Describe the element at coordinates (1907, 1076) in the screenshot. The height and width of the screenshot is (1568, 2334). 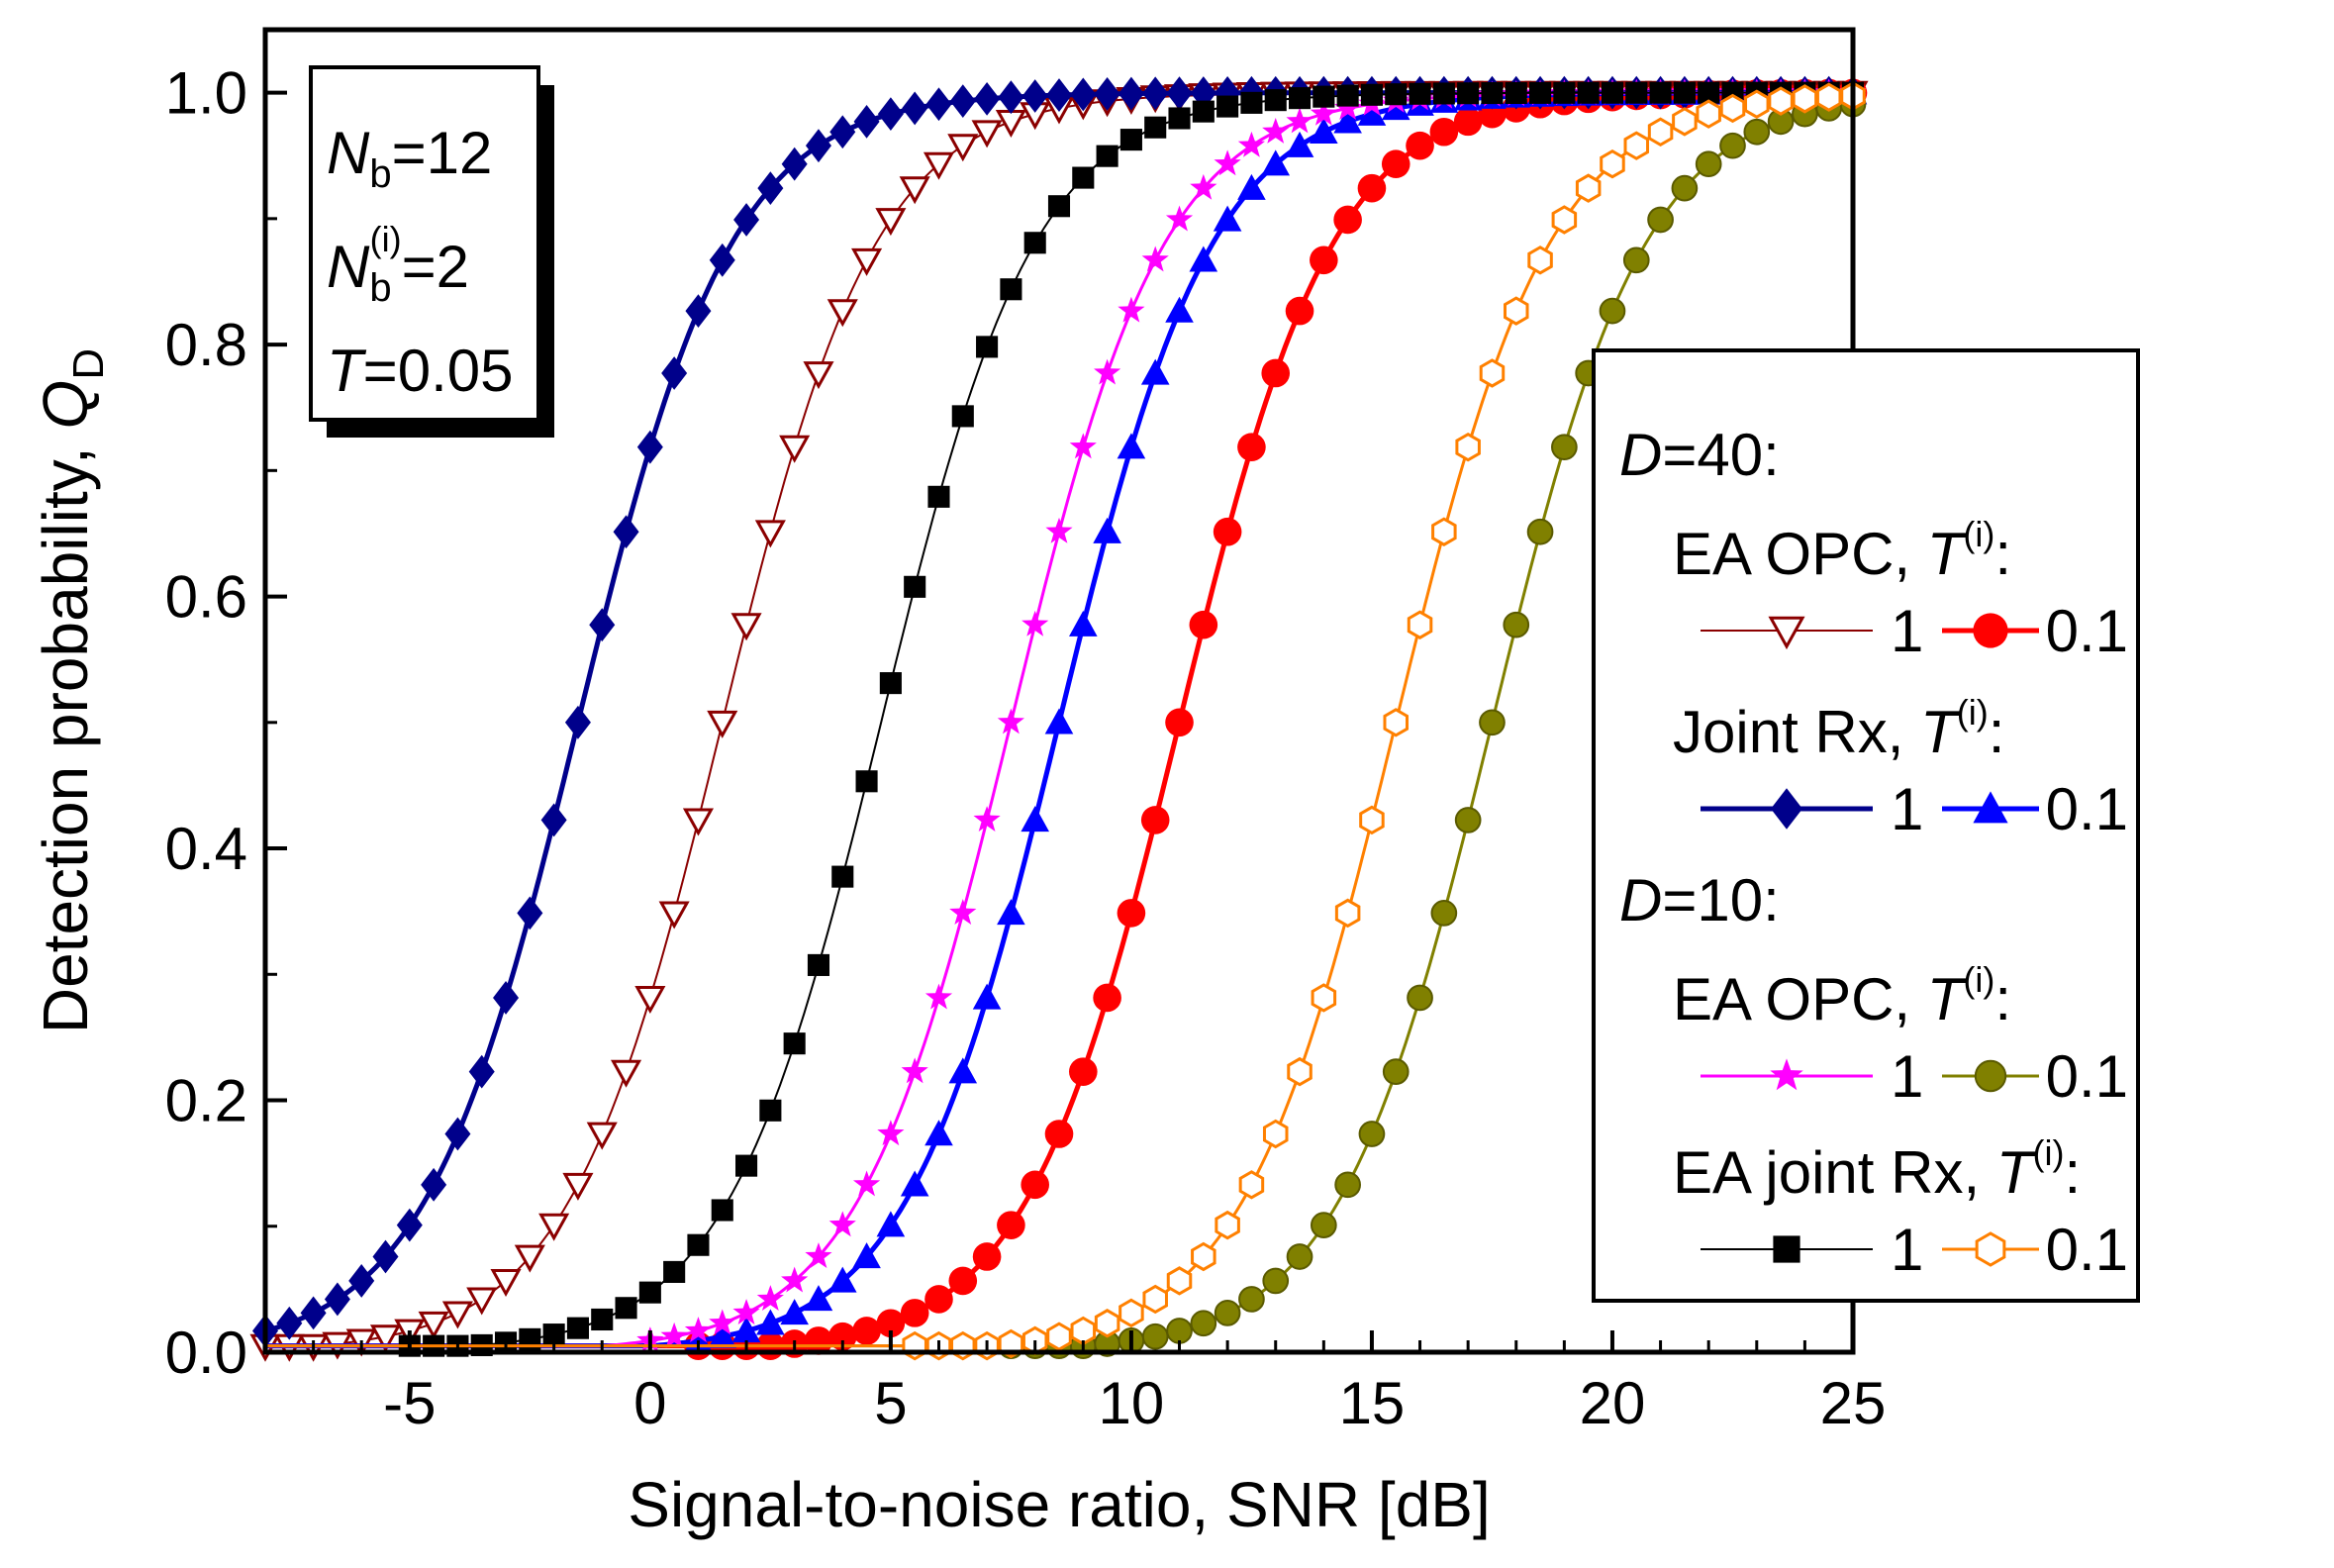
I see `legend-label-ea-opc2-1: 1` at that location.